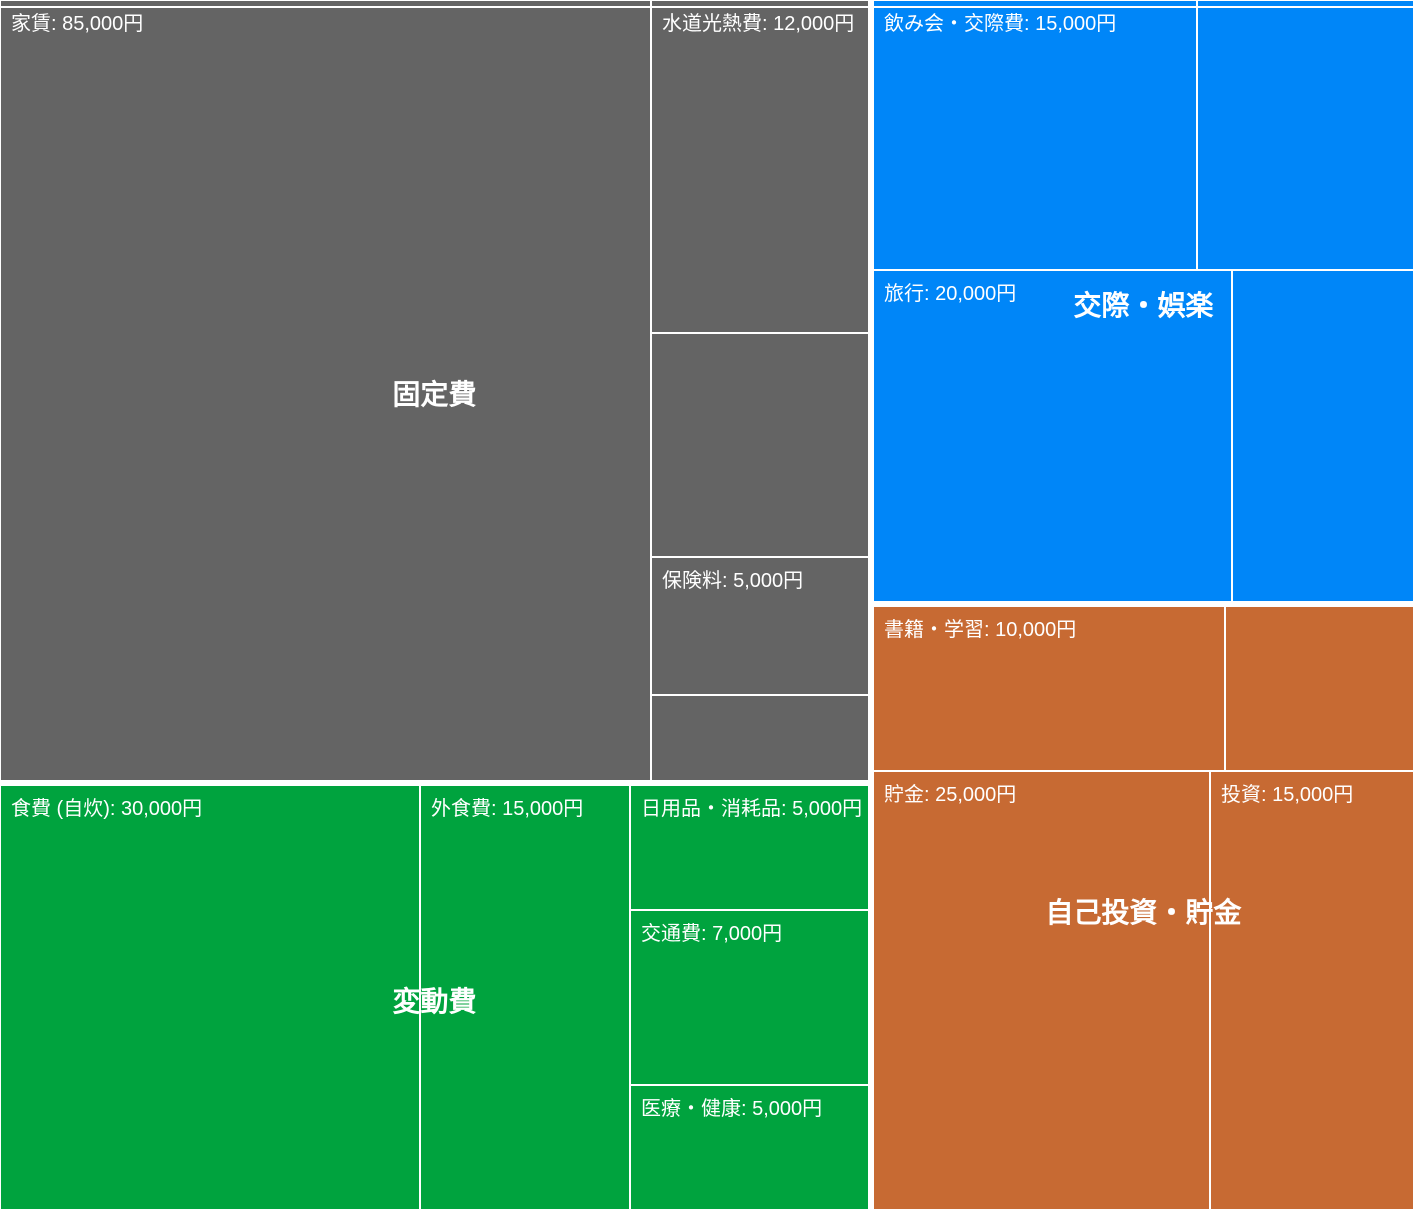 Image resolution: width=1414 pixels, height=1210 pixels. I want to click on cell-label-medical-health: 医療・健康: 5,000円, so click(732, 1109).